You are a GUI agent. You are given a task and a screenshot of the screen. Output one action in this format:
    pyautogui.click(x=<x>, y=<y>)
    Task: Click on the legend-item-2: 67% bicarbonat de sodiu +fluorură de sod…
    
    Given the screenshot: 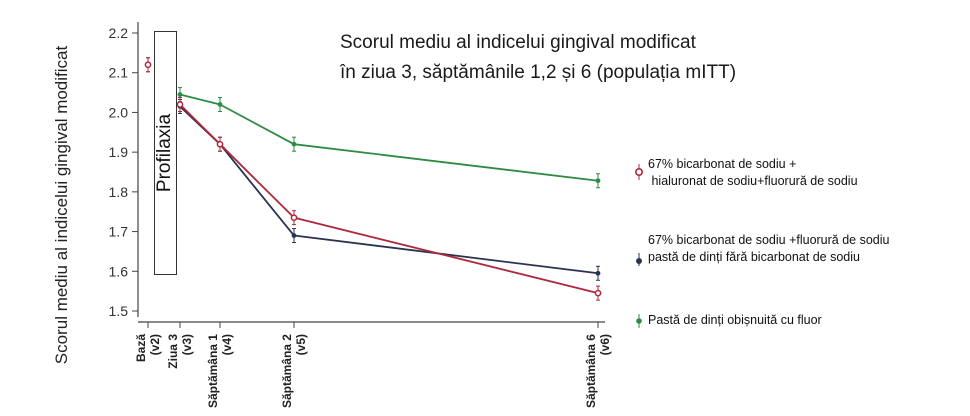 What is the action you would take?
    pyautogui.click(x=760, y=249)
    